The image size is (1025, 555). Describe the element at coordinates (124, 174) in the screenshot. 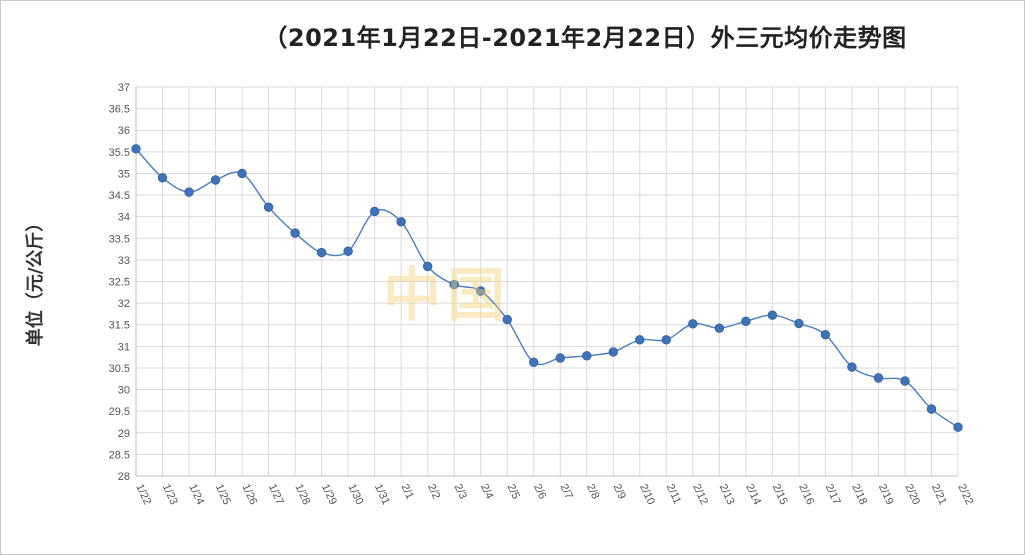

I see `y-tick-label: 35` at that location.